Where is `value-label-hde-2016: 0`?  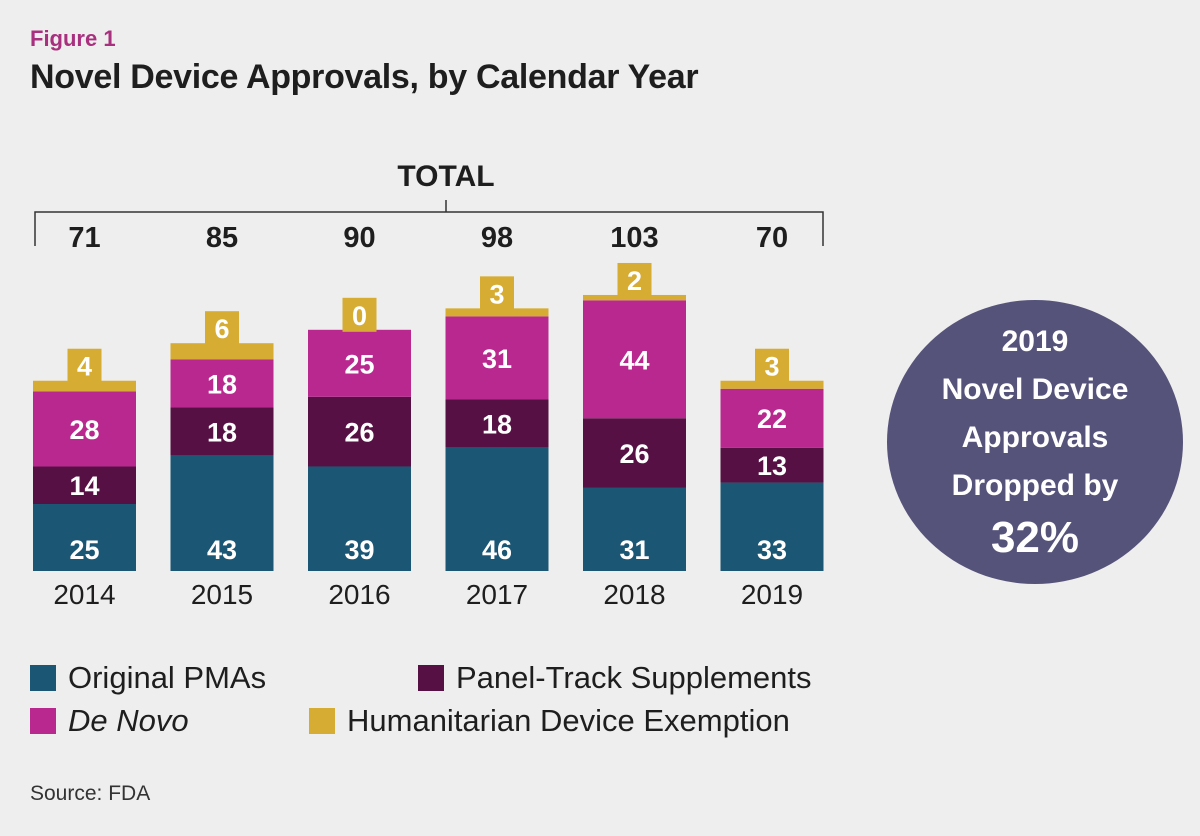
value-label-hde-2016: 0 is located at coordinates (359, 316).